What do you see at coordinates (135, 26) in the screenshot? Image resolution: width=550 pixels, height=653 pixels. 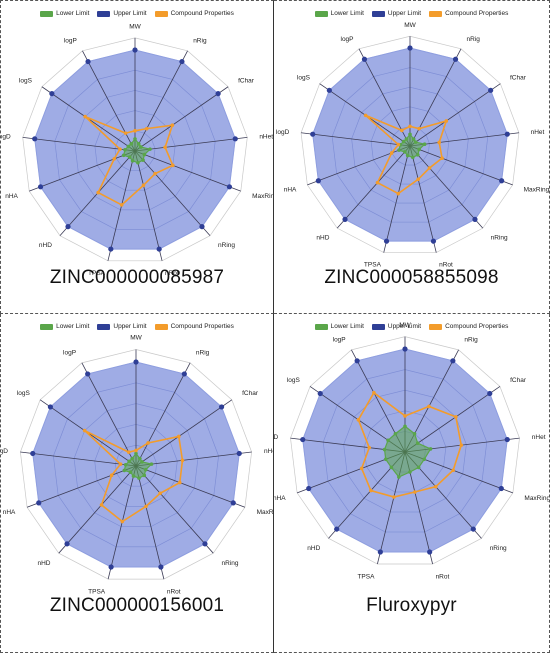 I see `axis-label: MW` at bounding box center [135, 26].